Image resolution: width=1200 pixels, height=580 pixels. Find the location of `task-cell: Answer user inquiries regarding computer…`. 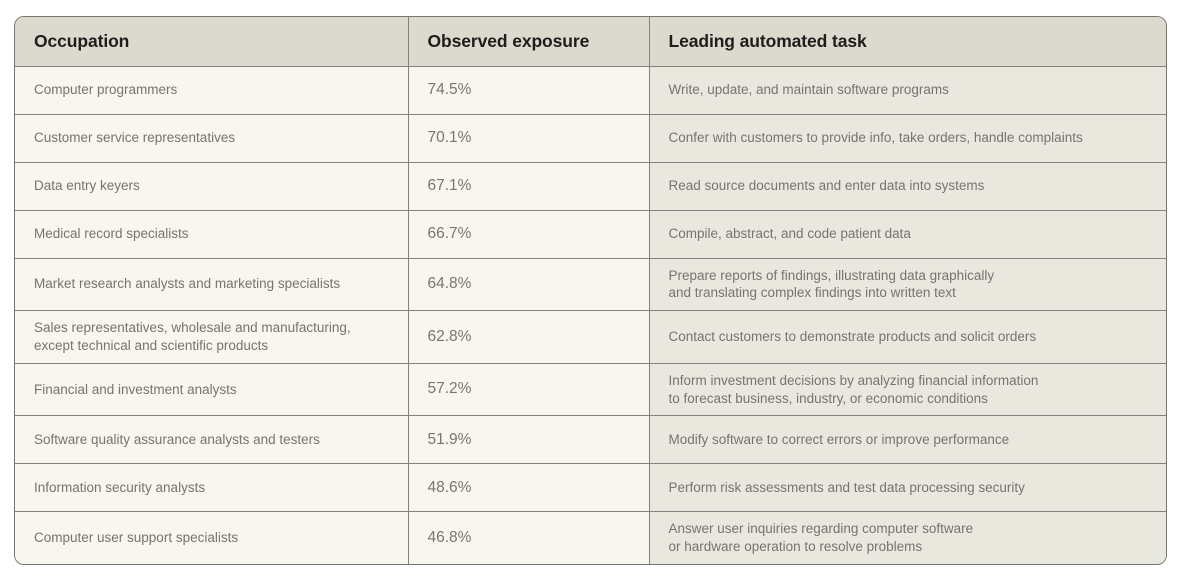

task-cell: Answer user inquiries regarding computer… is located at coordinates (907, 537).